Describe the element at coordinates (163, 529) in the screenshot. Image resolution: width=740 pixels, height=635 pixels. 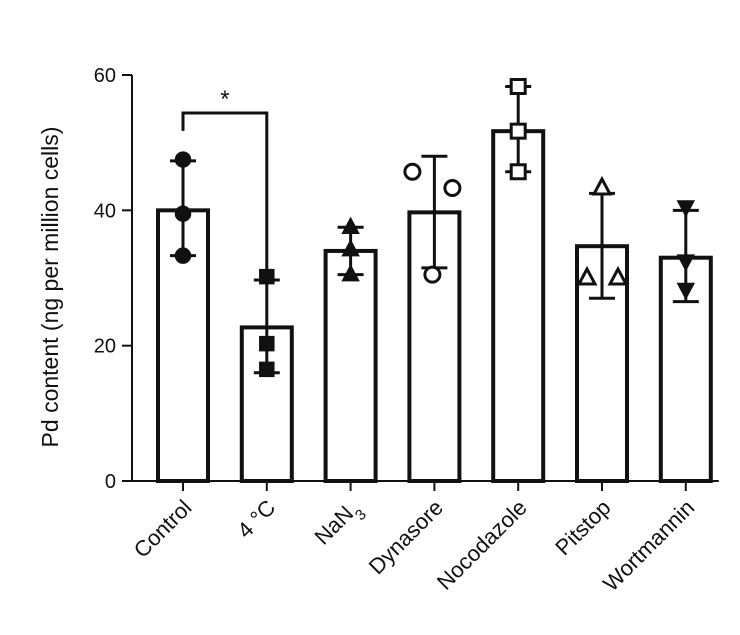
I see `category-label: Control` at that location.